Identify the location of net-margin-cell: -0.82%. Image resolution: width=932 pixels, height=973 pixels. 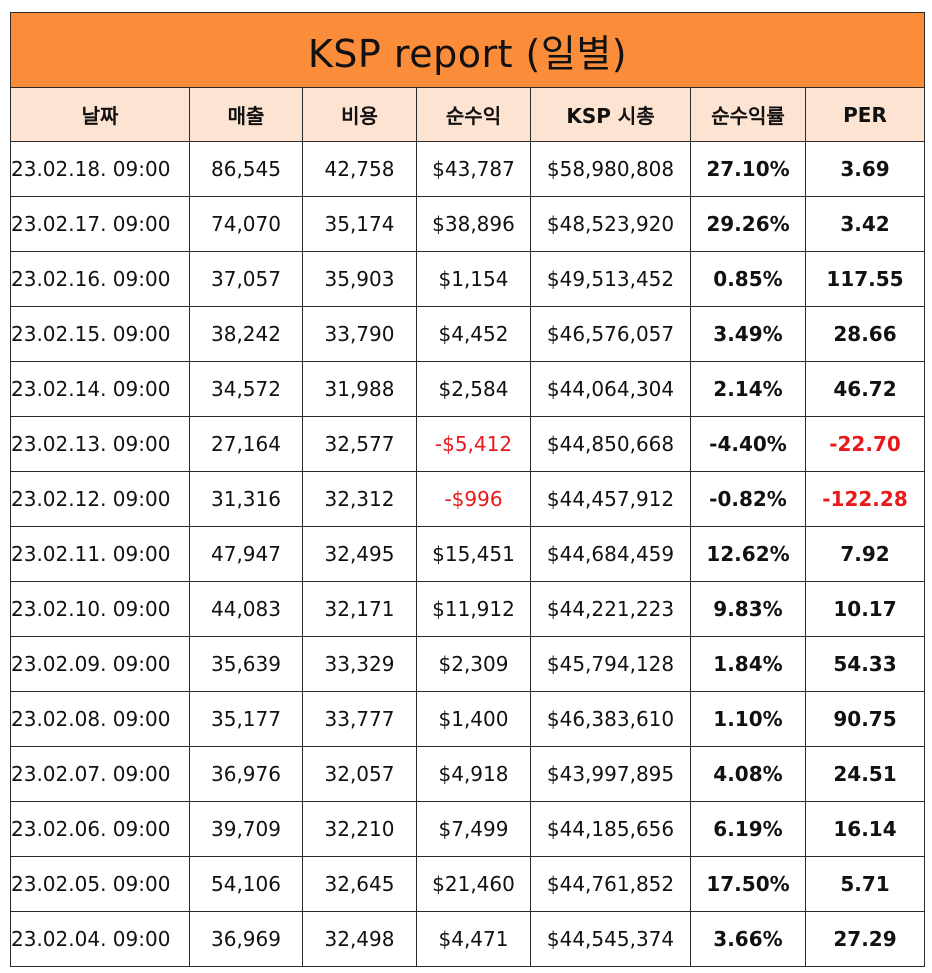
(748, 499).